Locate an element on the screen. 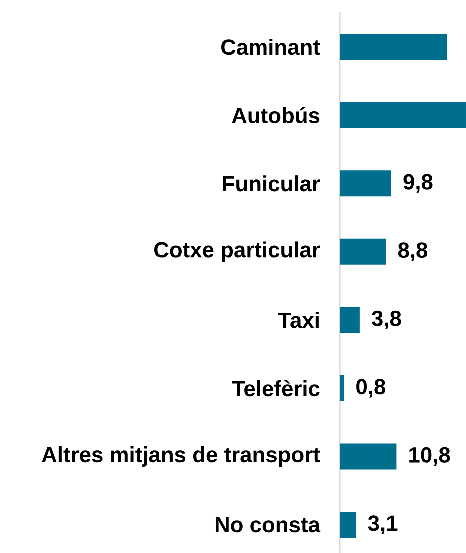 The width and height of the screenshot is (466, 553). data-label: 0,8 is located at coordinates (371, 388).